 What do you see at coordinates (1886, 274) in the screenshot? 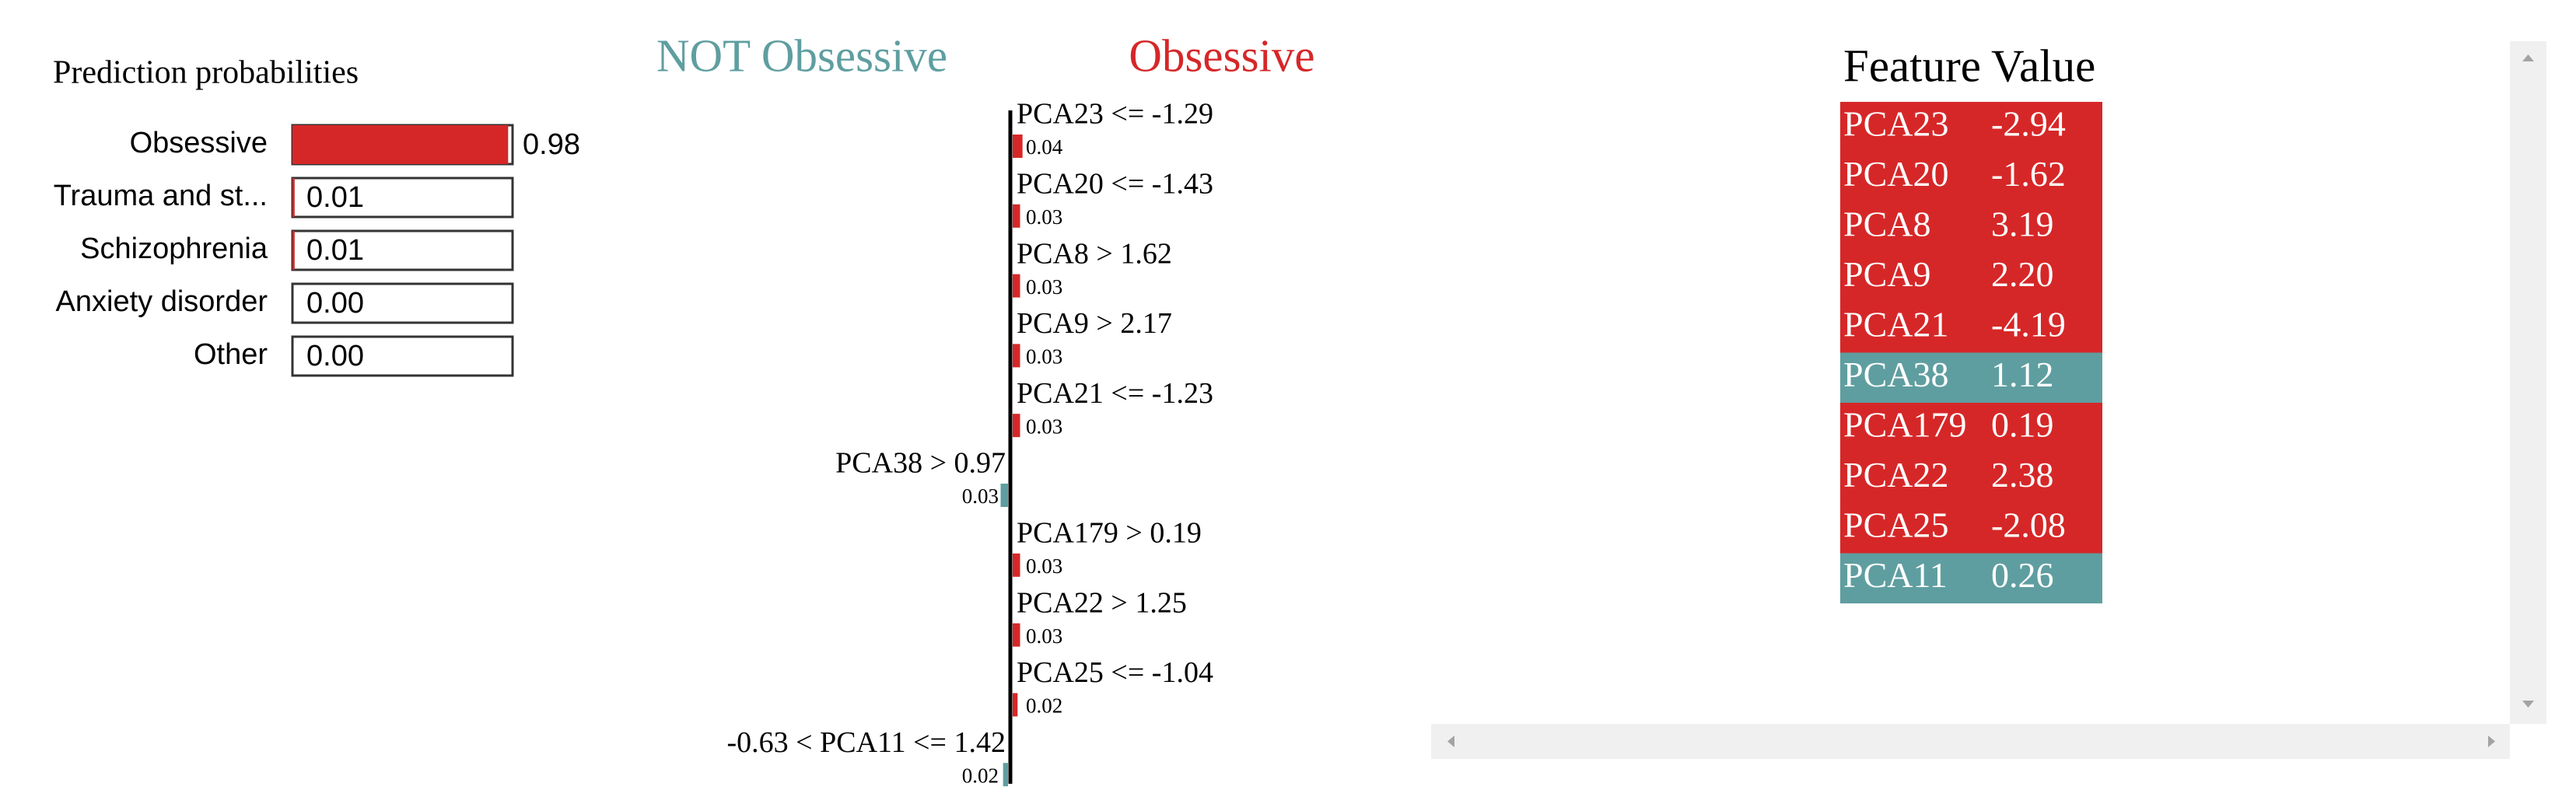
I see `feature-name: PCA9` at bounding box center [1886, 274].